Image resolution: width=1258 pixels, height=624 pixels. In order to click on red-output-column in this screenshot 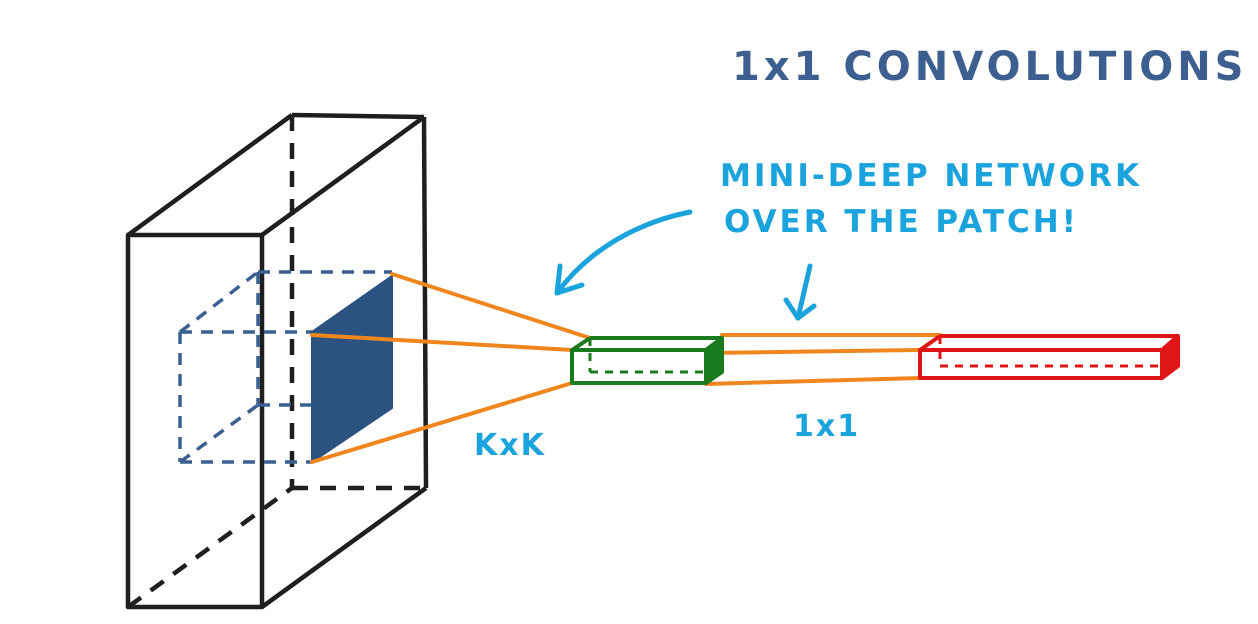, I will do `click(1049, 357)`.